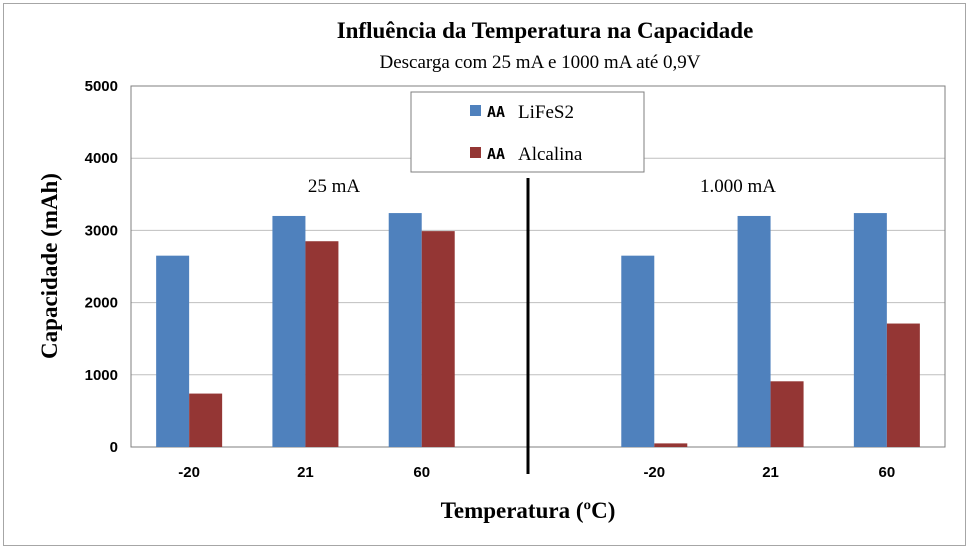 Image resolution: width=971 pixels, height=551 pixels. What do you see at coordinates (475, 110) in the screenshot?
I see `legend-swatch-lifes2` at bounding box center [475, 110].